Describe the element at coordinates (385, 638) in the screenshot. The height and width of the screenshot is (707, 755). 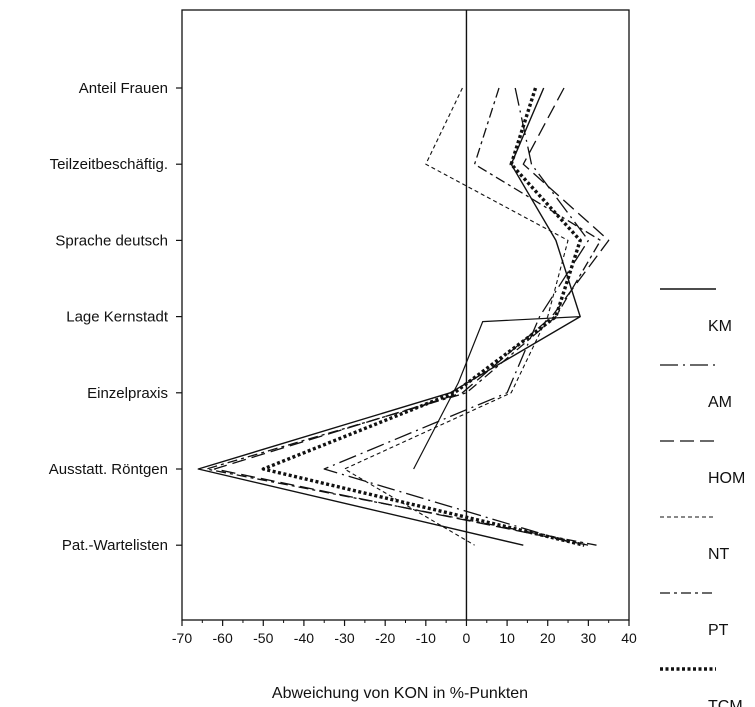
I see `x-tick-label: -20` at that location.